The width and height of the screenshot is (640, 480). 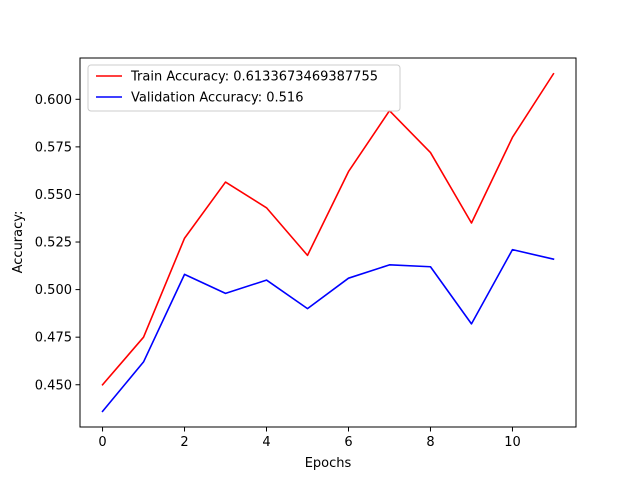 I want to click on x-tick-label: 8, so click(x=430, y=442).